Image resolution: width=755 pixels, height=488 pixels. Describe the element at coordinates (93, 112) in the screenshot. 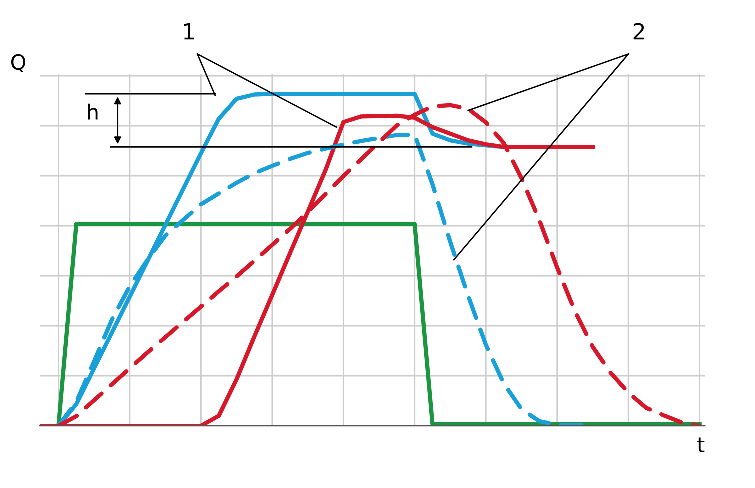

I see `annotation: h` at that location.